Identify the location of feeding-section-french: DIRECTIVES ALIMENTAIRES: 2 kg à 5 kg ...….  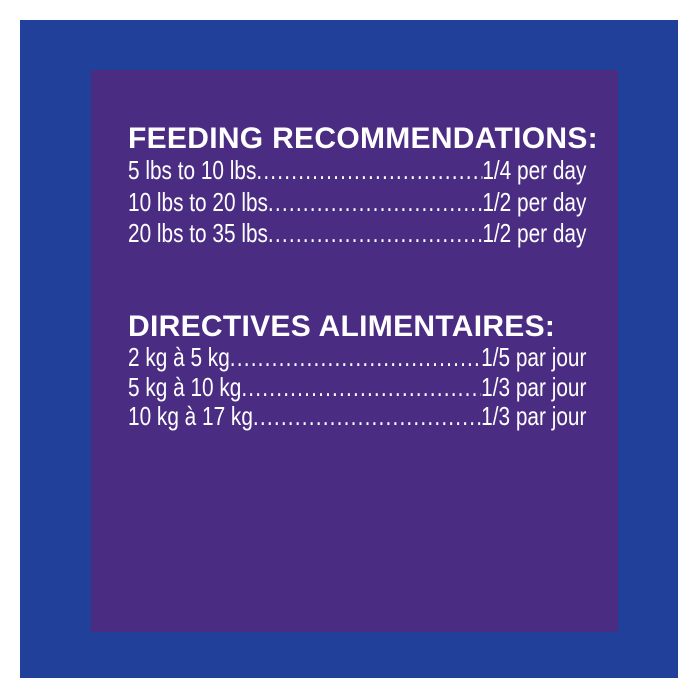
(414, 371).